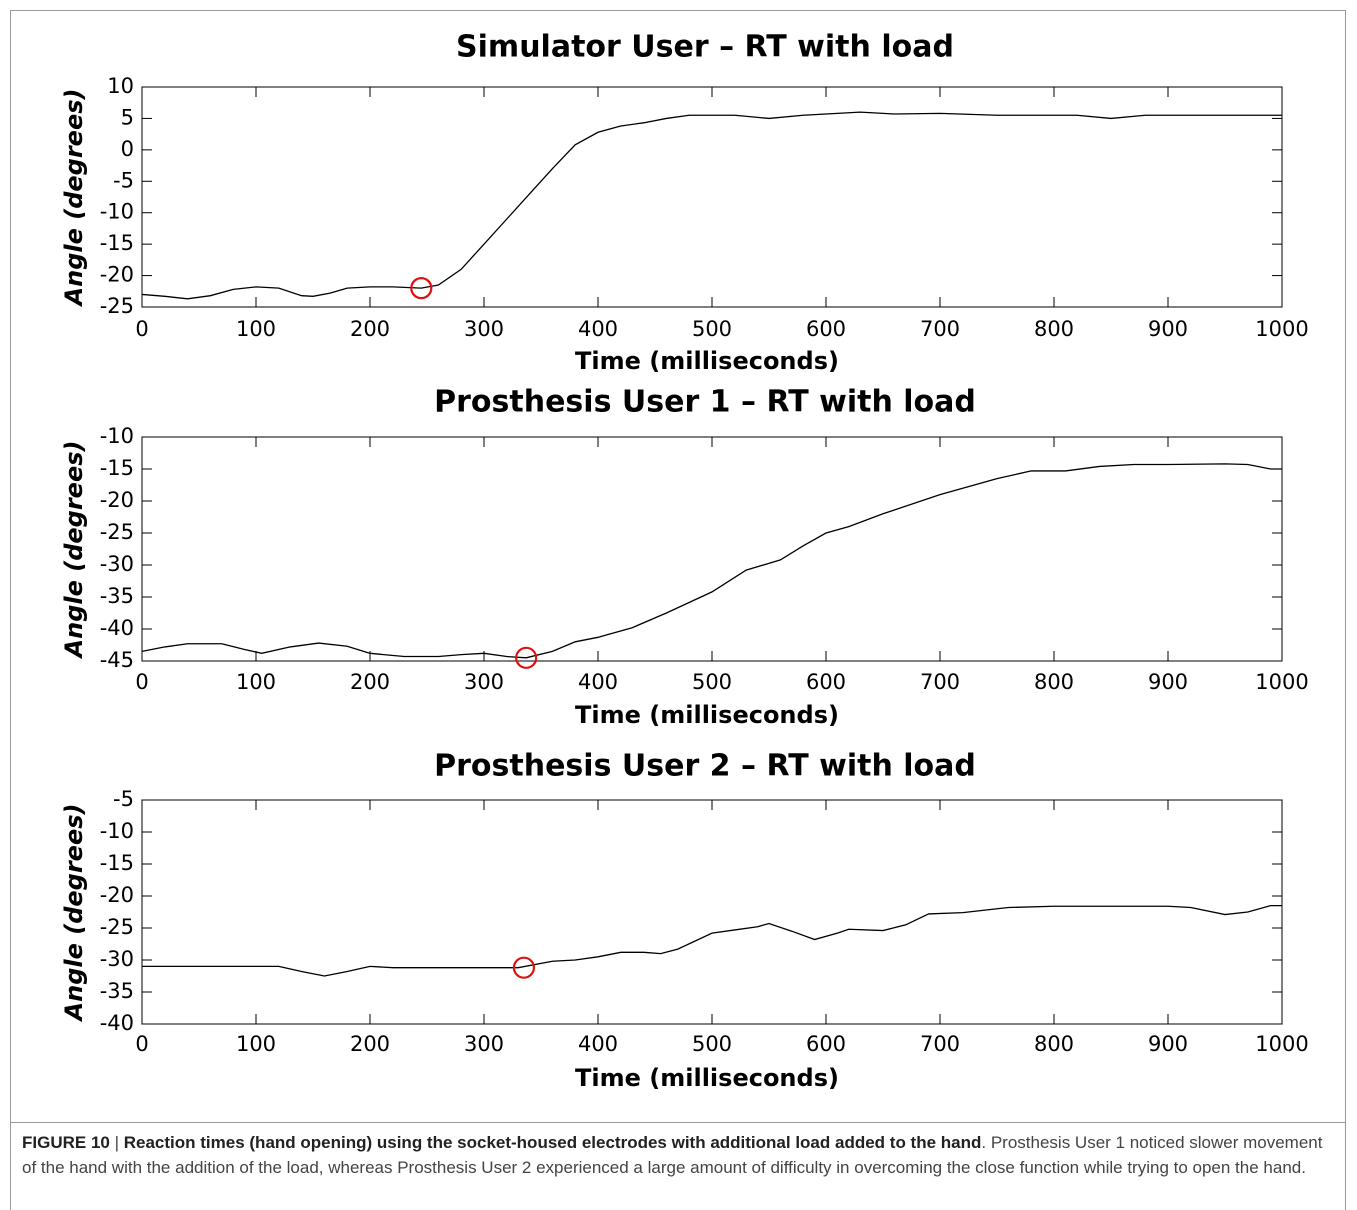  What do you see at coordinates (117, 660) in the screenshot?
I see `y-tick-label: -45` at bounding box center [117, 660].